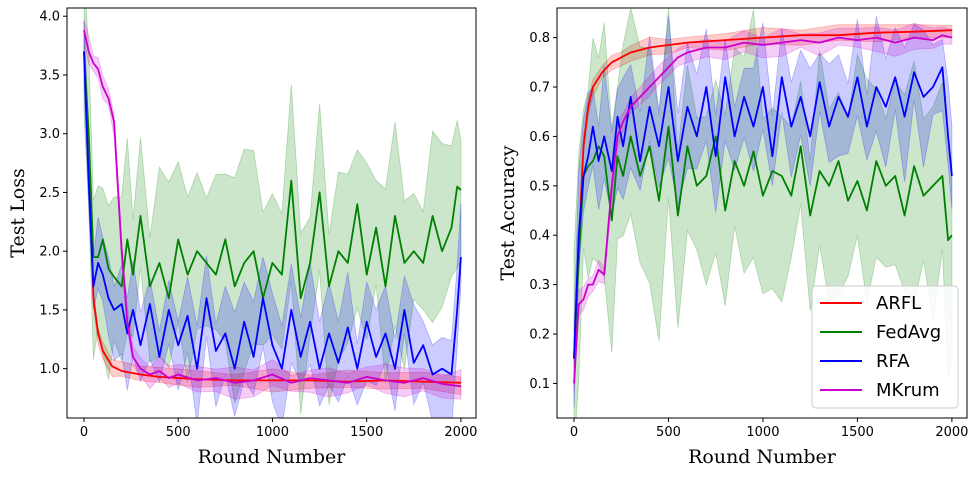  I want to click on legend-box, so click(885, 347).